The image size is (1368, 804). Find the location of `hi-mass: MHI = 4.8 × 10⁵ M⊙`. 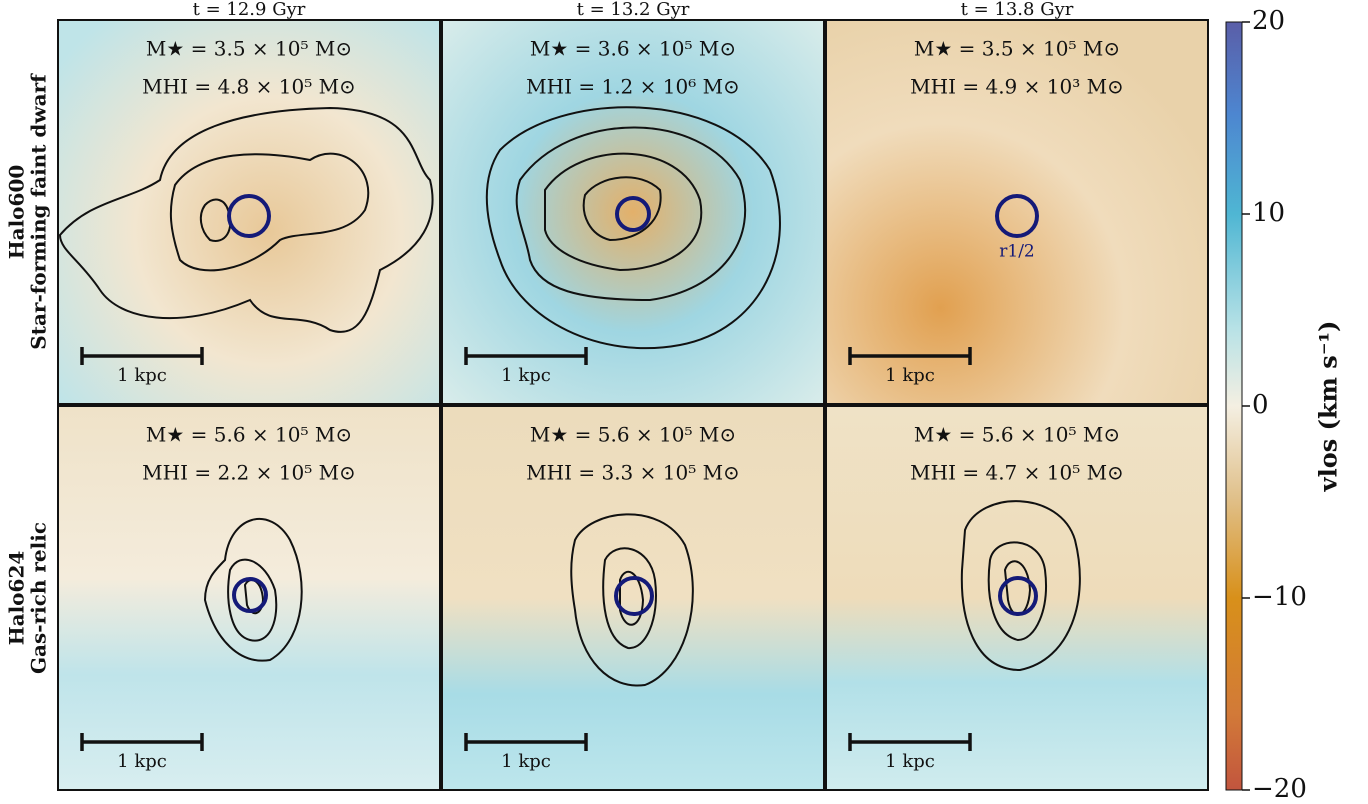

hi-mass: MHI = 4.8 × 10⁵ M⊙ is located at coordinates (249, 87).